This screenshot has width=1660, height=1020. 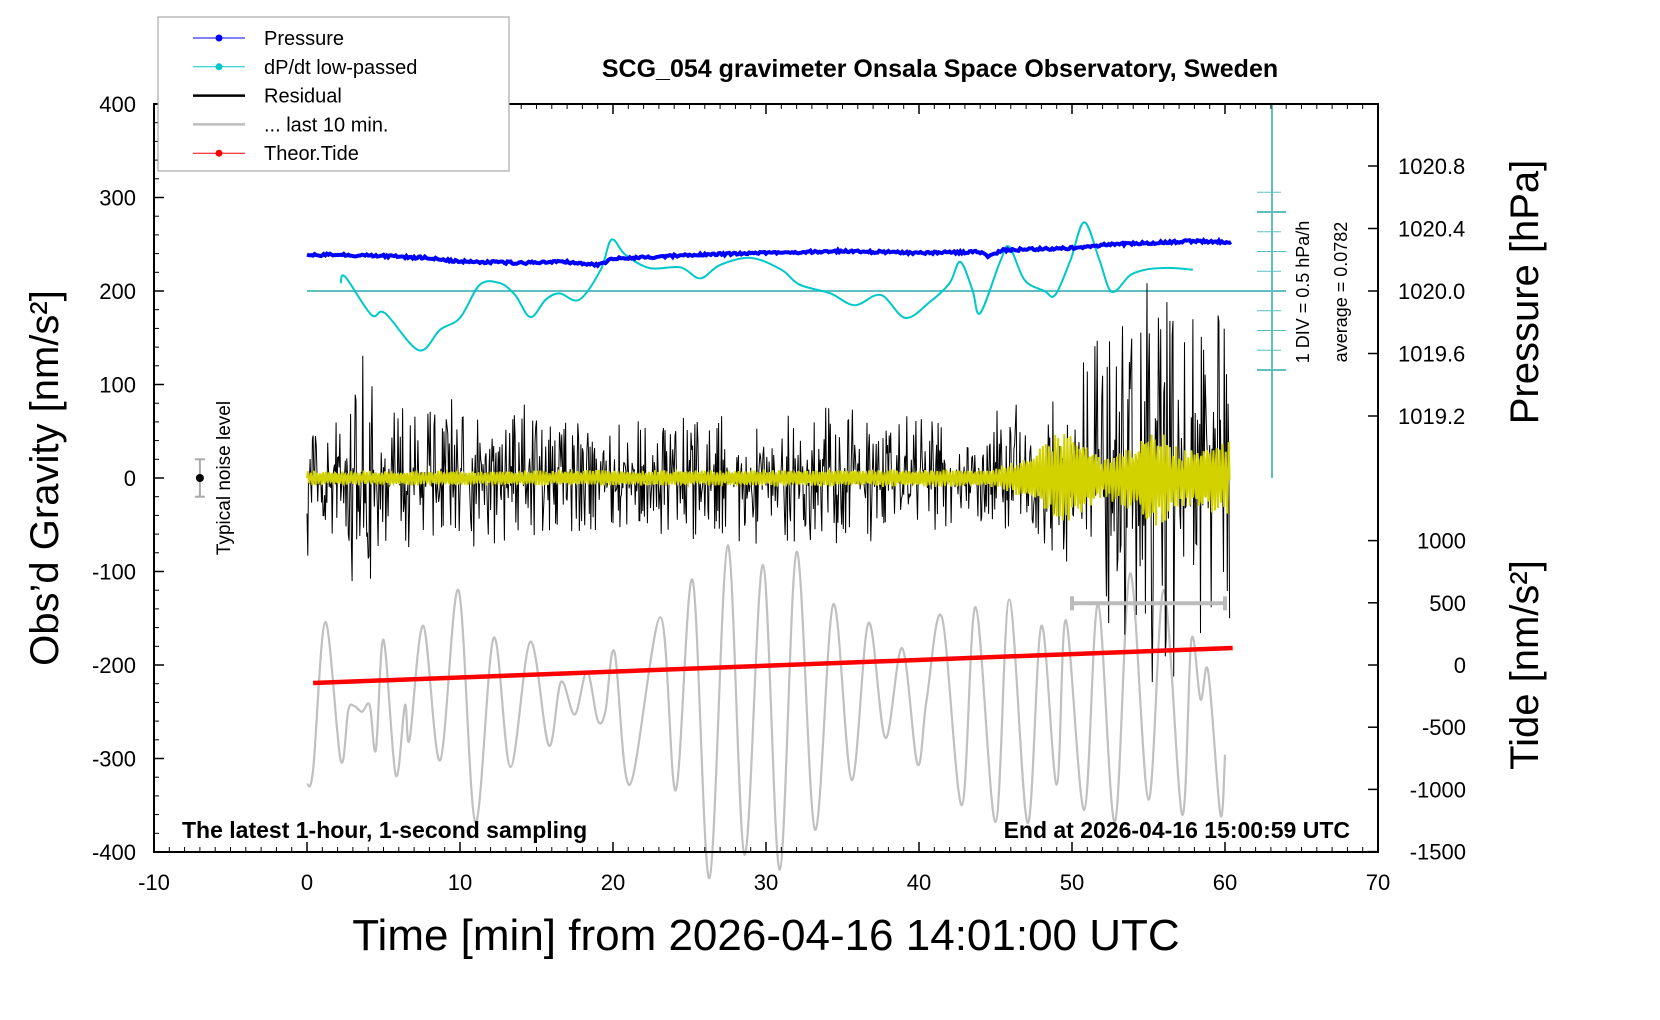 I want to click on noise-level-label: Typical noise level, so click(x=224, y=478).